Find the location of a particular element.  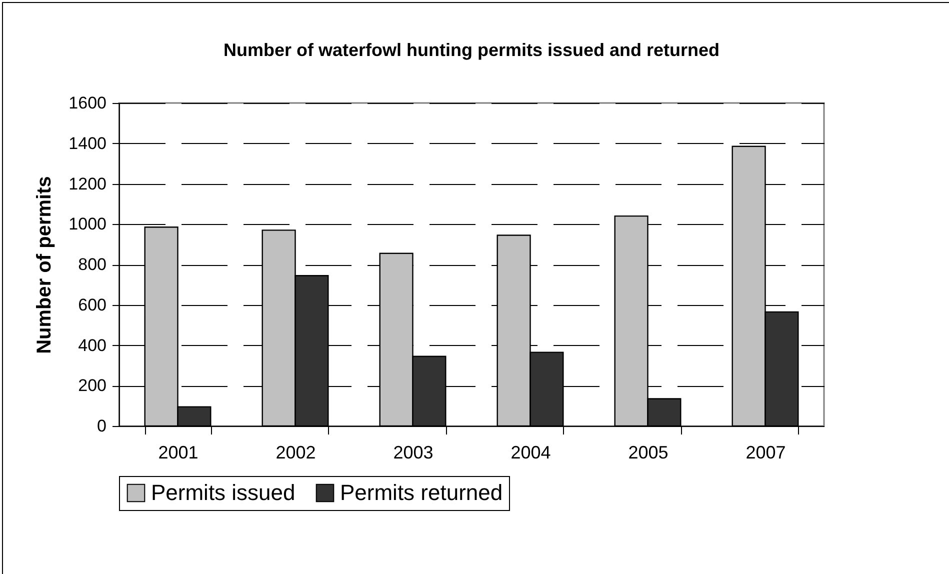

y-tick-label: 1200 is located at coordinates (87, 184).